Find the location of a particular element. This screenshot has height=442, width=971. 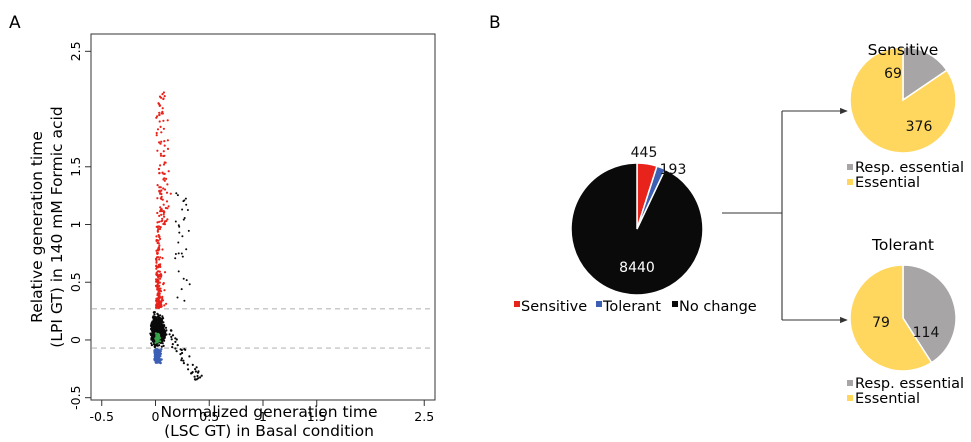

x-tick-label: -0.5 is located at coordinates (102, 416).